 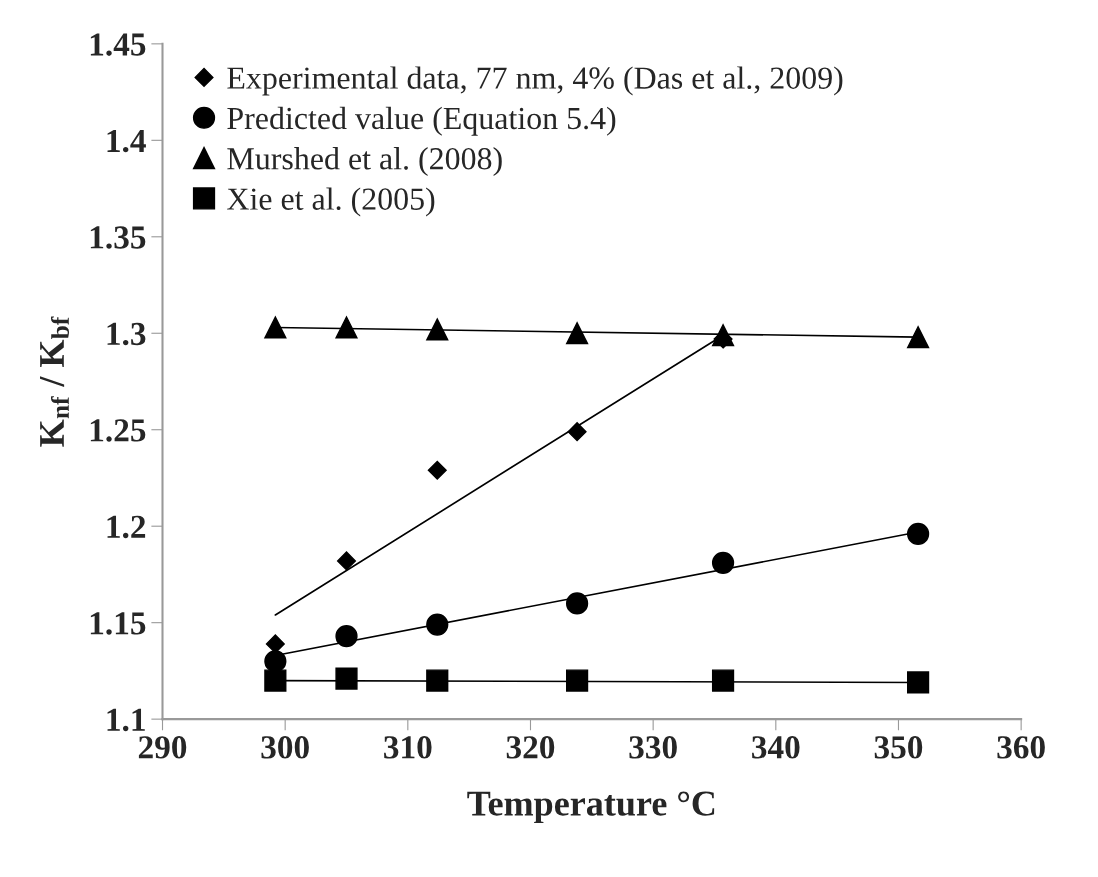 I want to click on y-tick-label: 1.2, so click(x=126, y=527).